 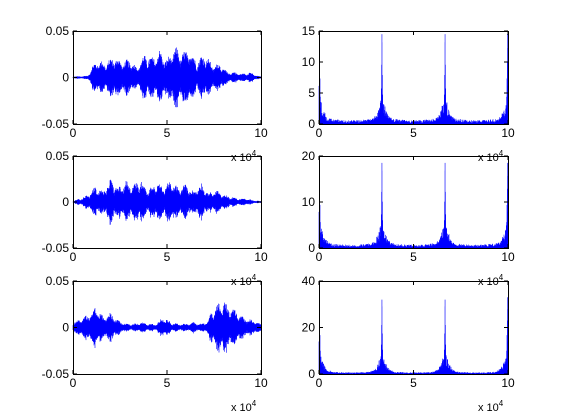 I want to click on y-tick-label: 5, so click(x=311, y=93).